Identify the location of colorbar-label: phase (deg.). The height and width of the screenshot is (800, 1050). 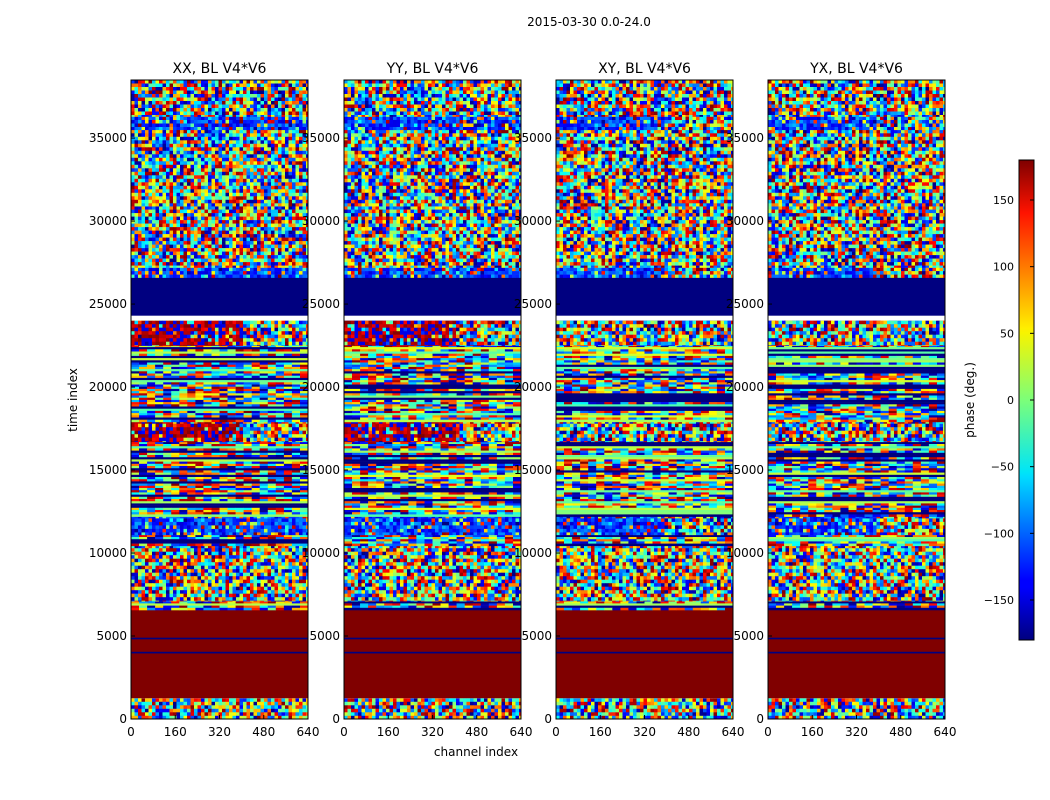
(970, 400).